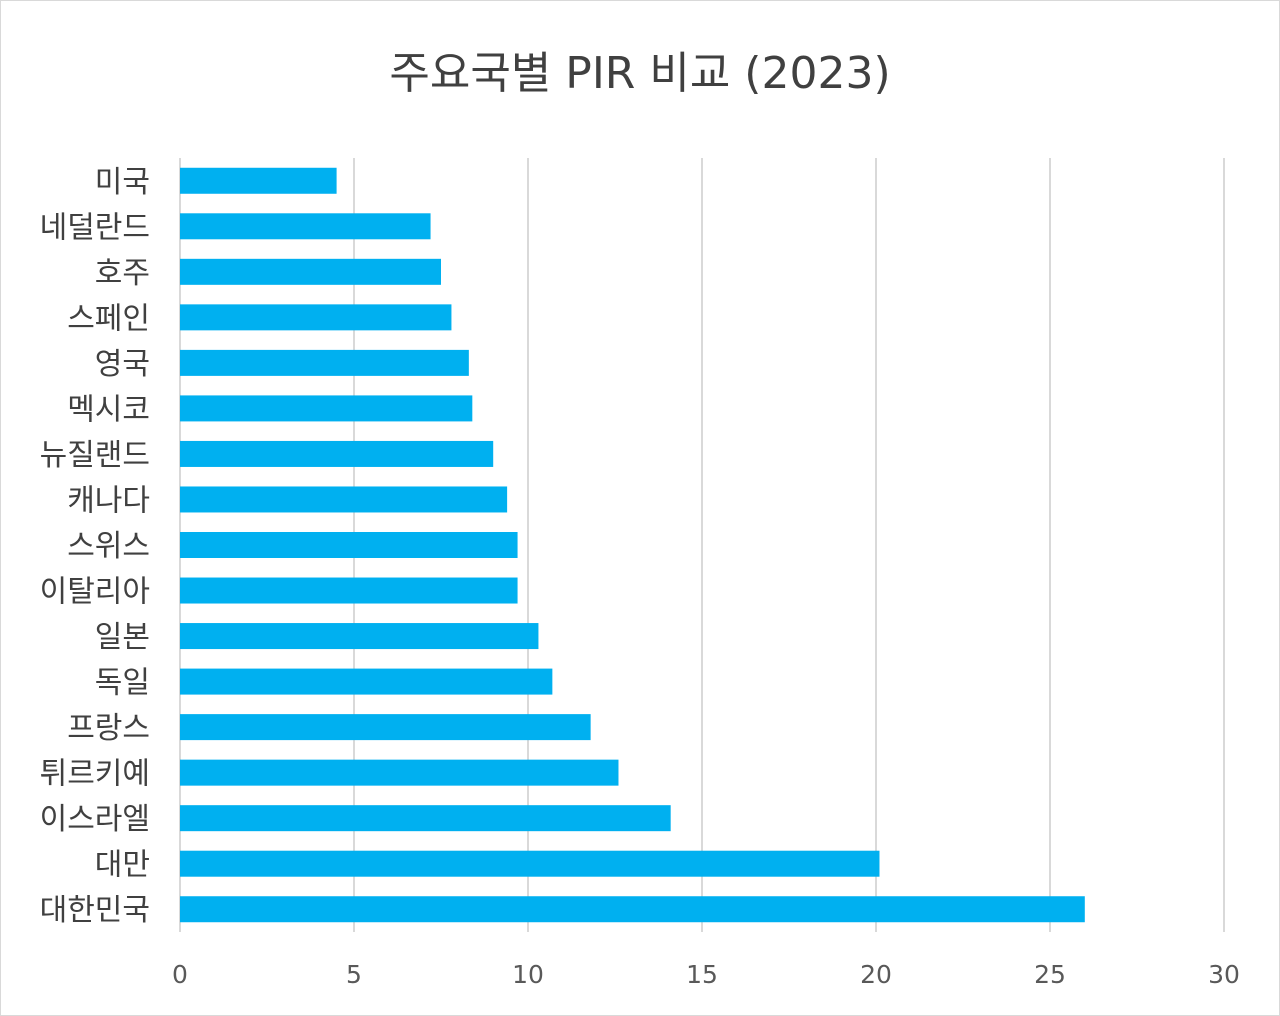 Image resolution: width=1280 pixels, height=1016 pixels. I want to click on category-label: 튀르키예, so click(95, 774).